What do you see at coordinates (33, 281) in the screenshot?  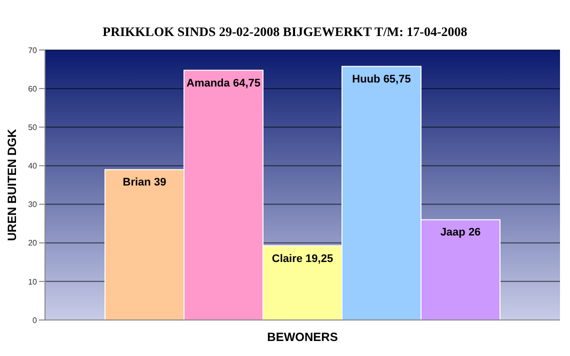 I see `y-tick-label: 10` at bounding box center [33, 281].